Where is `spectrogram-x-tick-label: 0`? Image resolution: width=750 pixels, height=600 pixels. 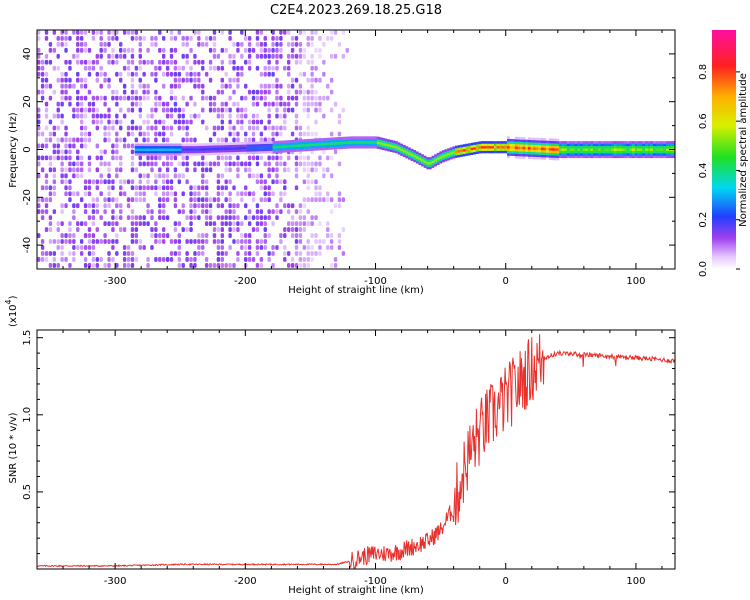 spectrogram-x-tick-label: 0 is located at coordinates (506, 281).